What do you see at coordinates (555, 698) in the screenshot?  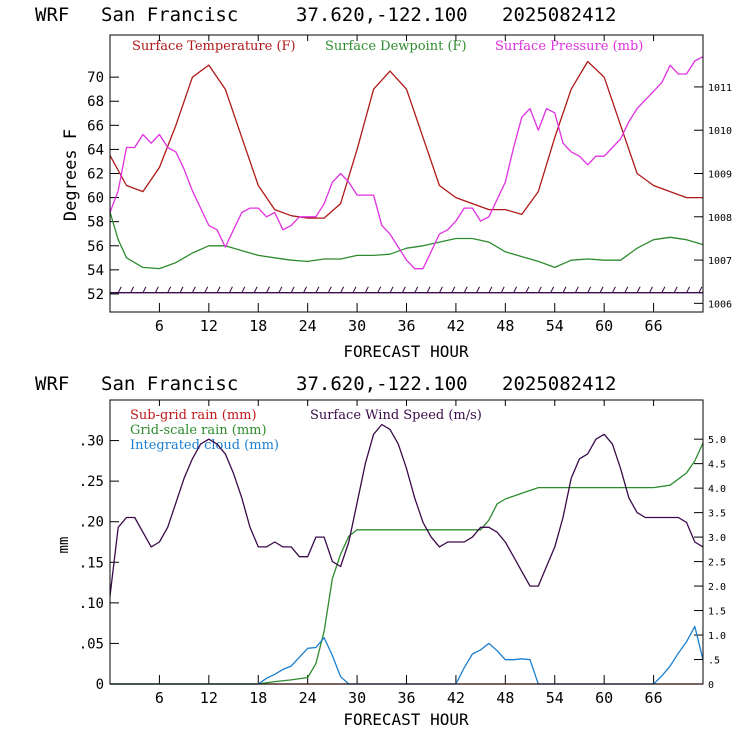 I see `bottom-x-tick-label: 54` at bounding box center [555, 698].